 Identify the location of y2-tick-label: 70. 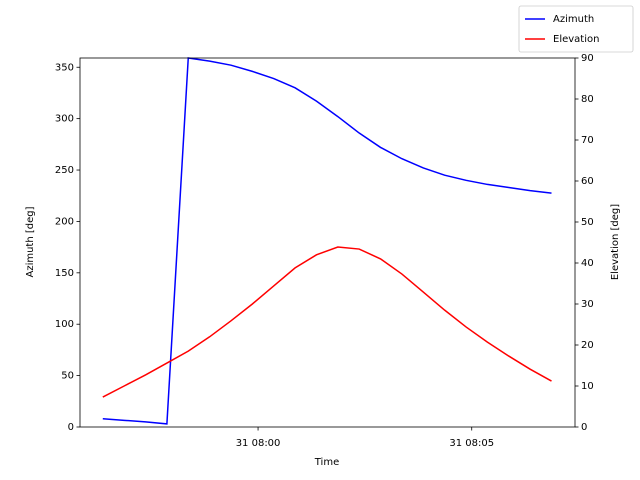
(587, 140).